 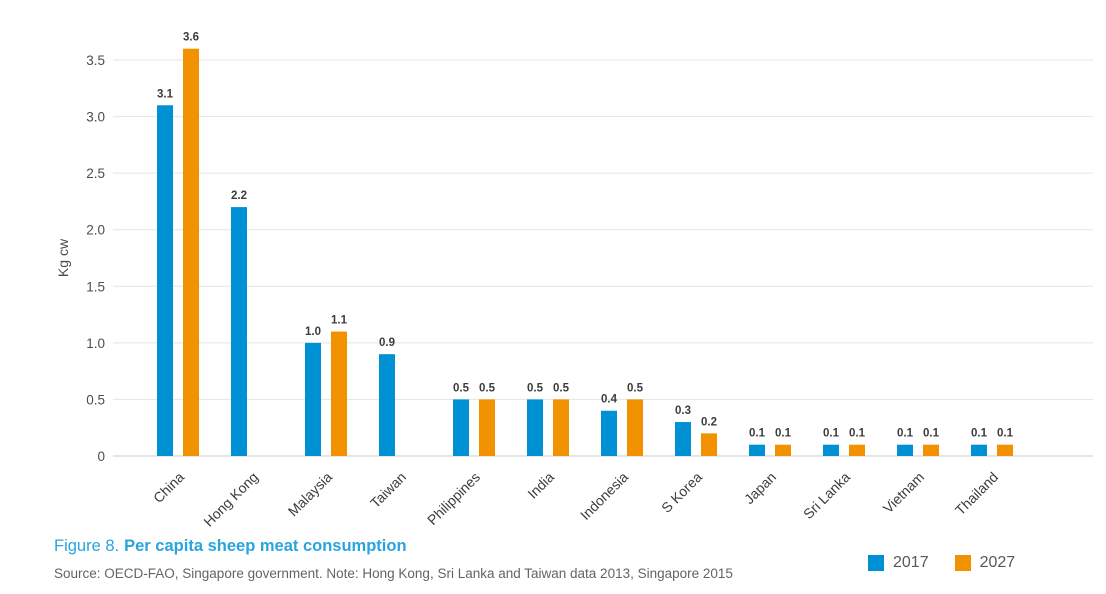 I want to click on bar-2027-China, so click(x=191, y=252).